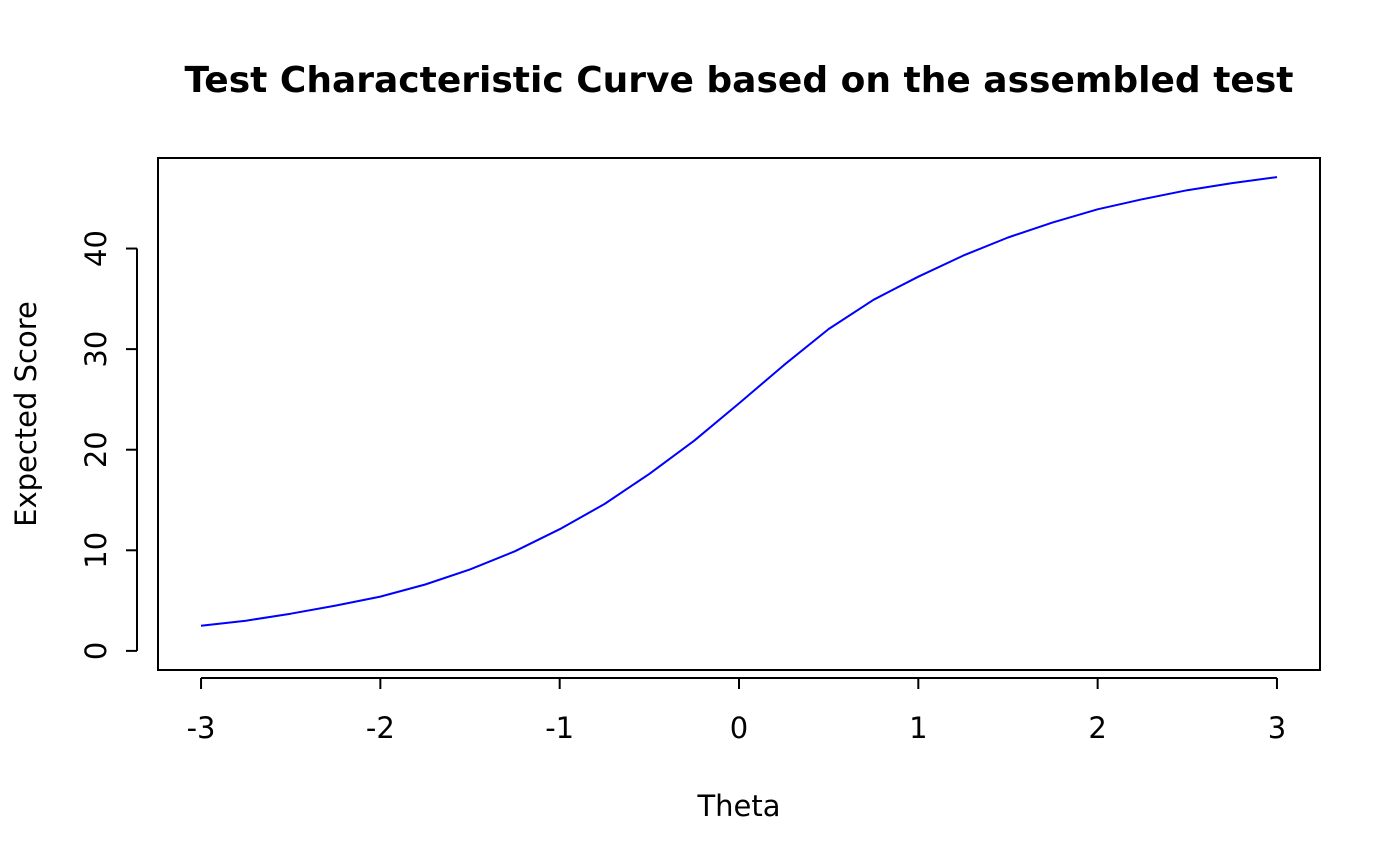 Image resolution: width=1400 pixels, height=866 pixels. Describe the element at coordinates (918, 728) in the screenshot. I see `x-tick-label: 1` at that location.